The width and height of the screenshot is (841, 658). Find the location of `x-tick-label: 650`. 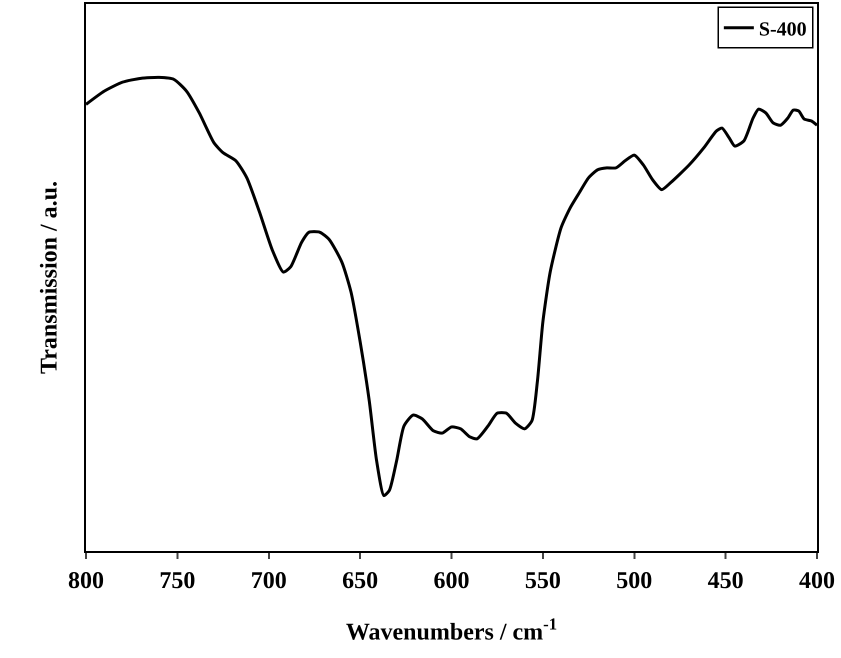

x-tick-label: 650 is located at coordinates (360, 581).